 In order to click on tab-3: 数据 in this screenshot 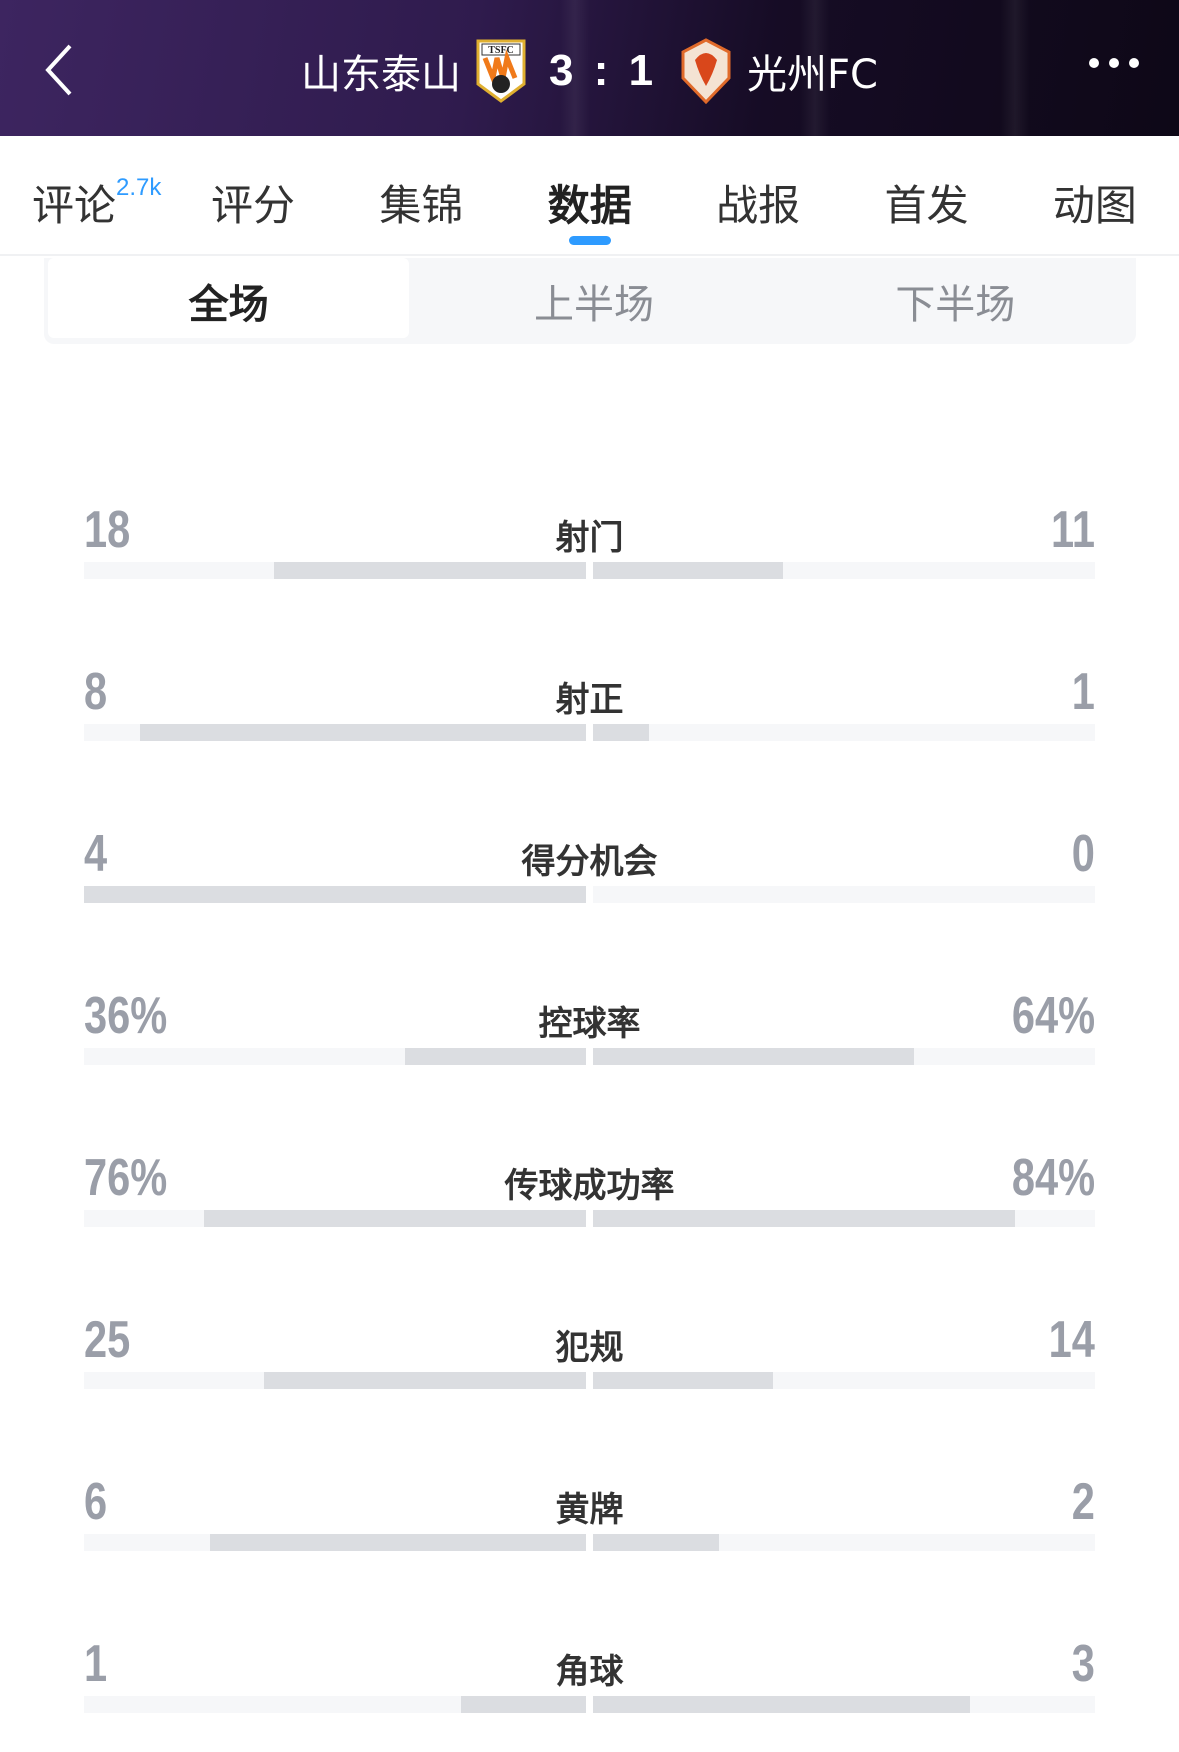, I will do `click(590, 195)`.